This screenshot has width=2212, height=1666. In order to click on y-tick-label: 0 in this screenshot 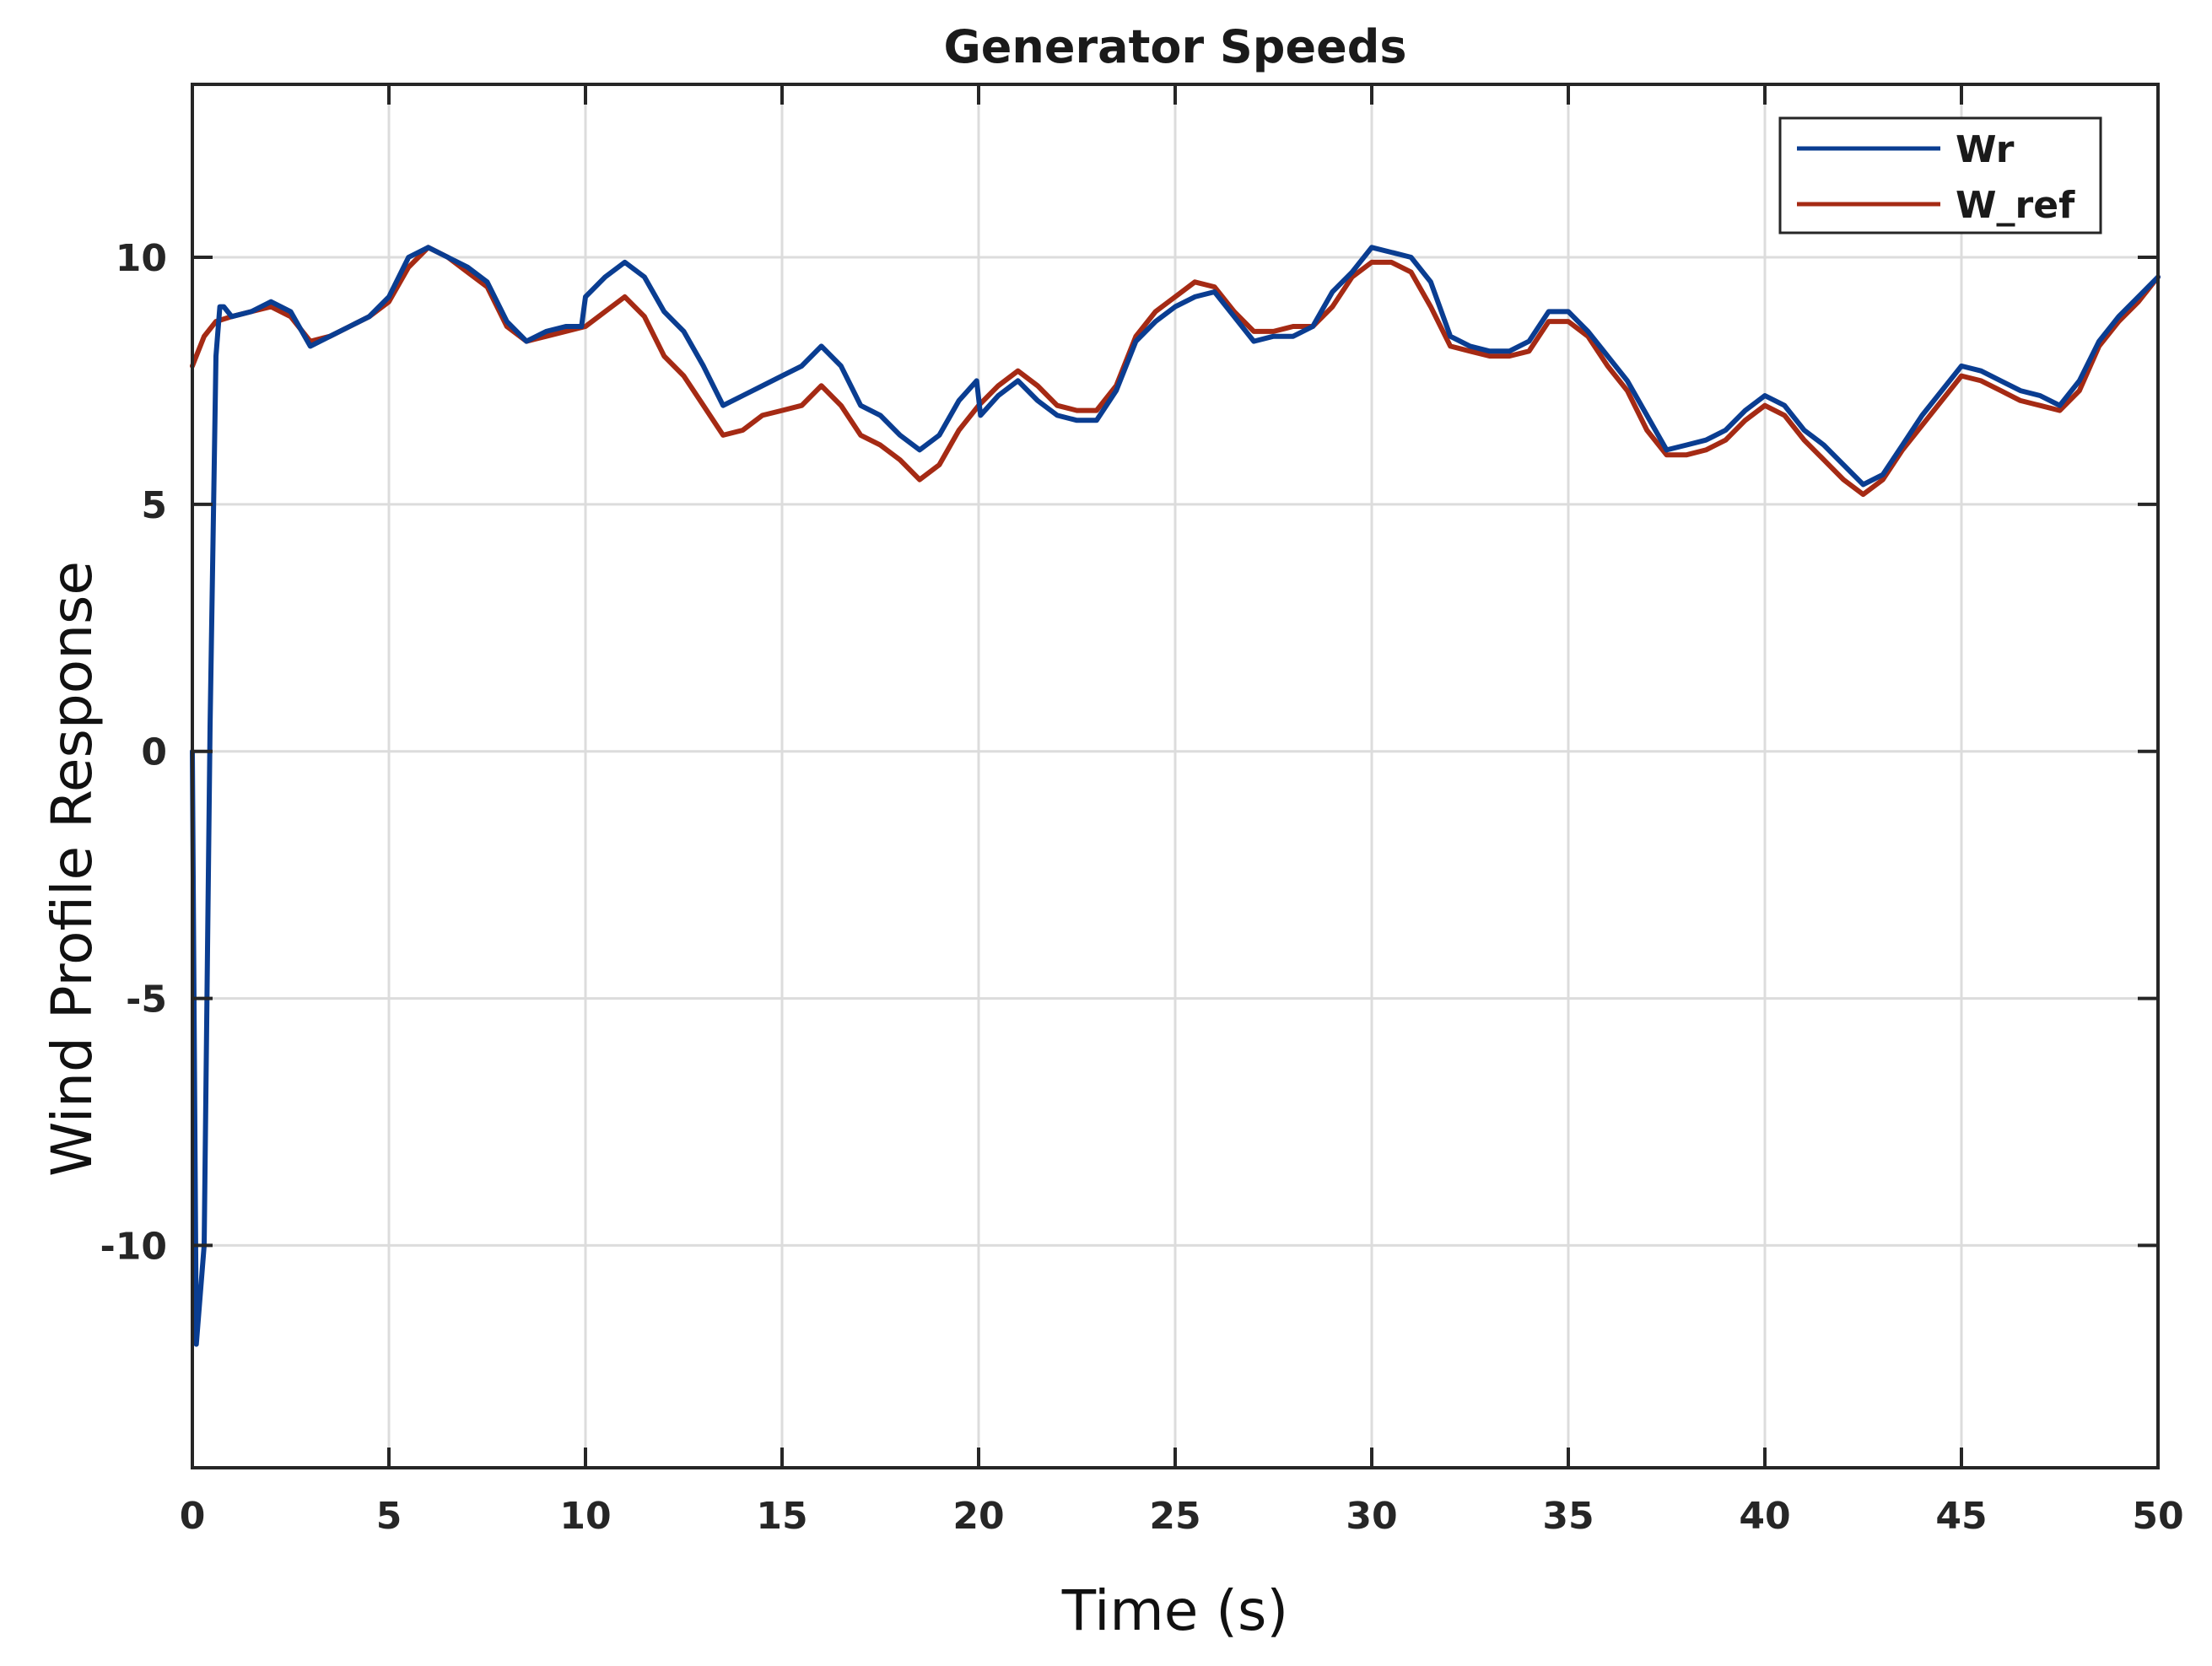, I will do `click(154, 752)`.